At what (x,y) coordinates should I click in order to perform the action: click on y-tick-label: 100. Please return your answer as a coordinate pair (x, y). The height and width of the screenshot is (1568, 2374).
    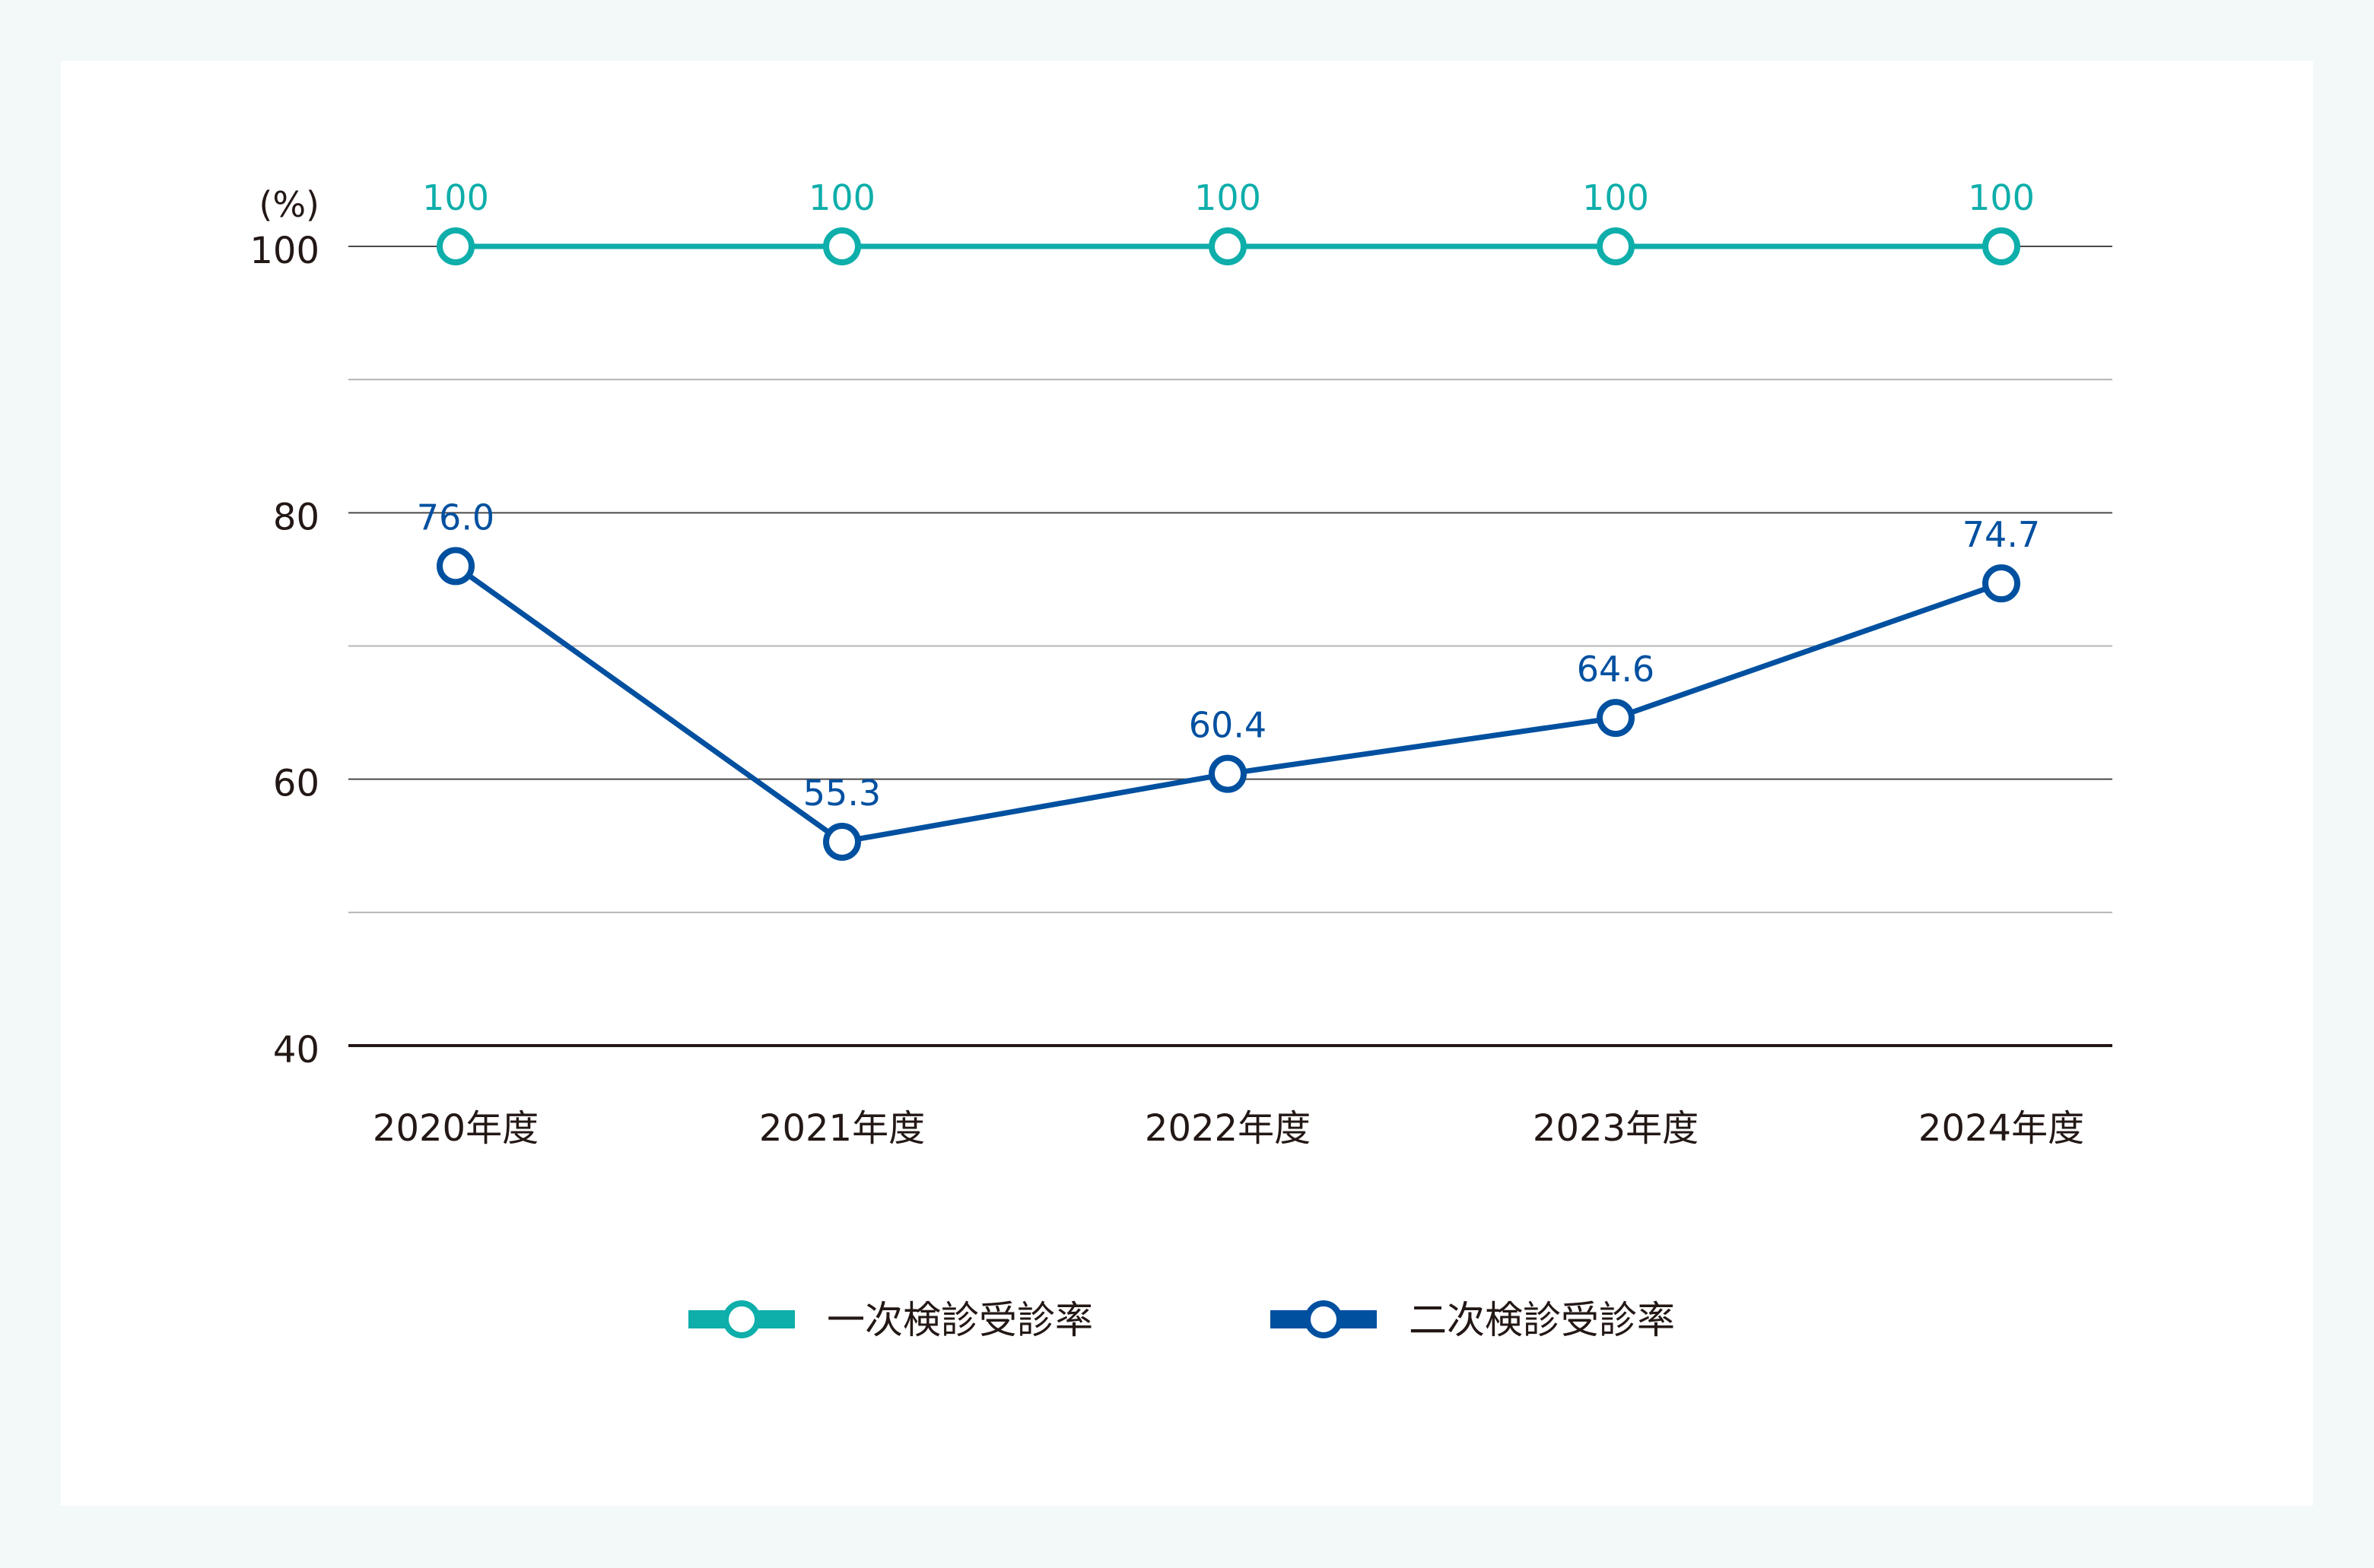
    Looking at the image, I should click on (284, 251).